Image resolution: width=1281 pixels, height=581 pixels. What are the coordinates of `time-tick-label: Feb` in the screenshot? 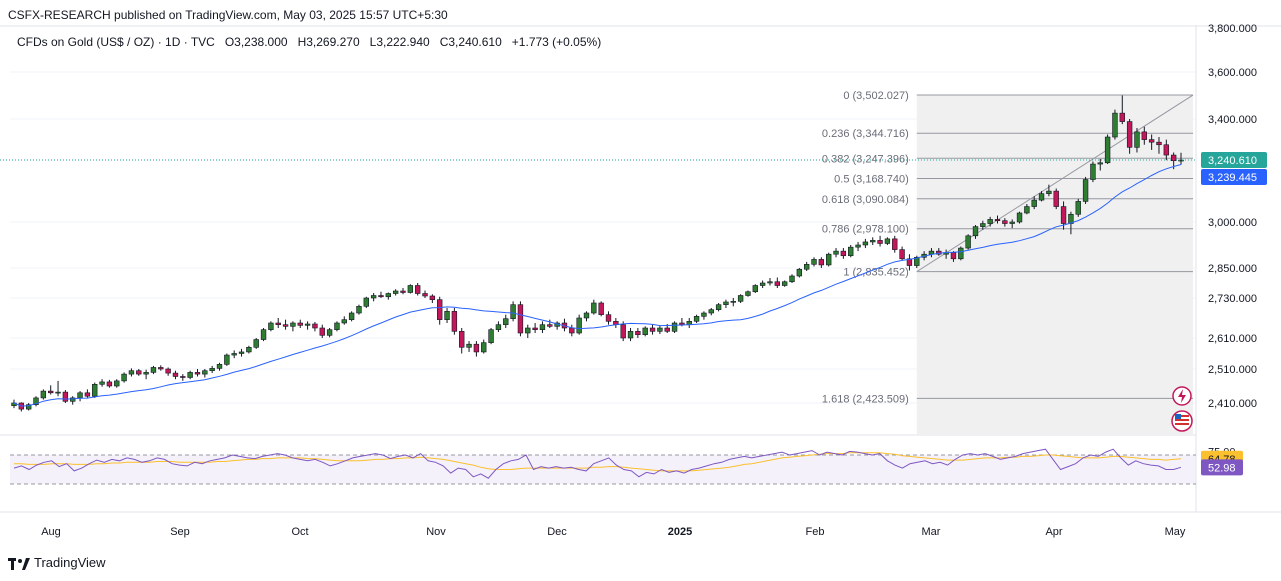 It's located at (815, 532).